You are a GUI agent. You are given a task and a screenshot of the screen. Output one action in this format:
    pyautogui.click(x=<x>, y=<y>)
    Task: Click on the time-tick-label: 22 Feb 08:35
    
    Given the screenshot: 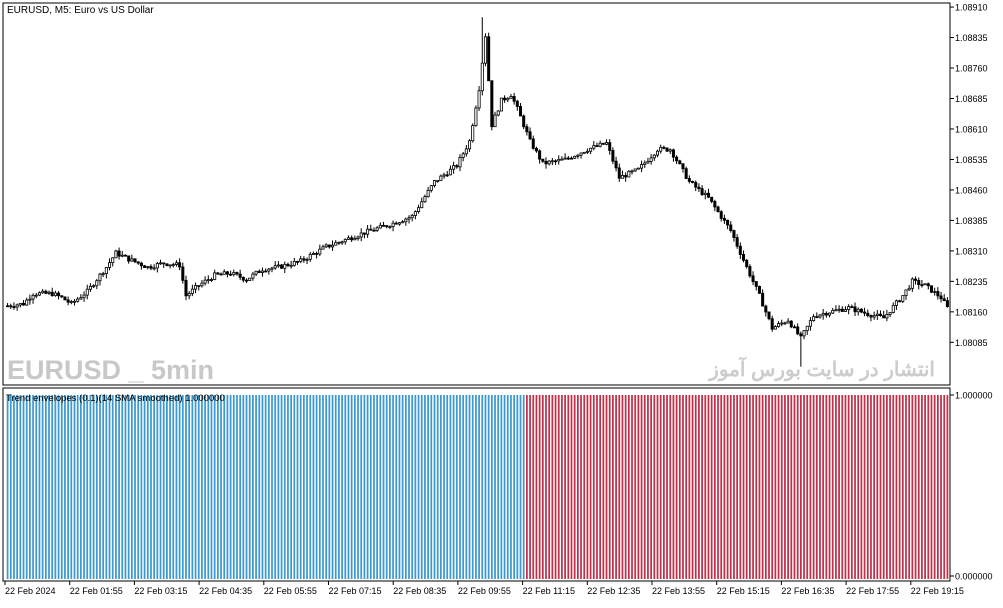 What is the action you would take?
    pyautogui.click(x=419, y=591)
    